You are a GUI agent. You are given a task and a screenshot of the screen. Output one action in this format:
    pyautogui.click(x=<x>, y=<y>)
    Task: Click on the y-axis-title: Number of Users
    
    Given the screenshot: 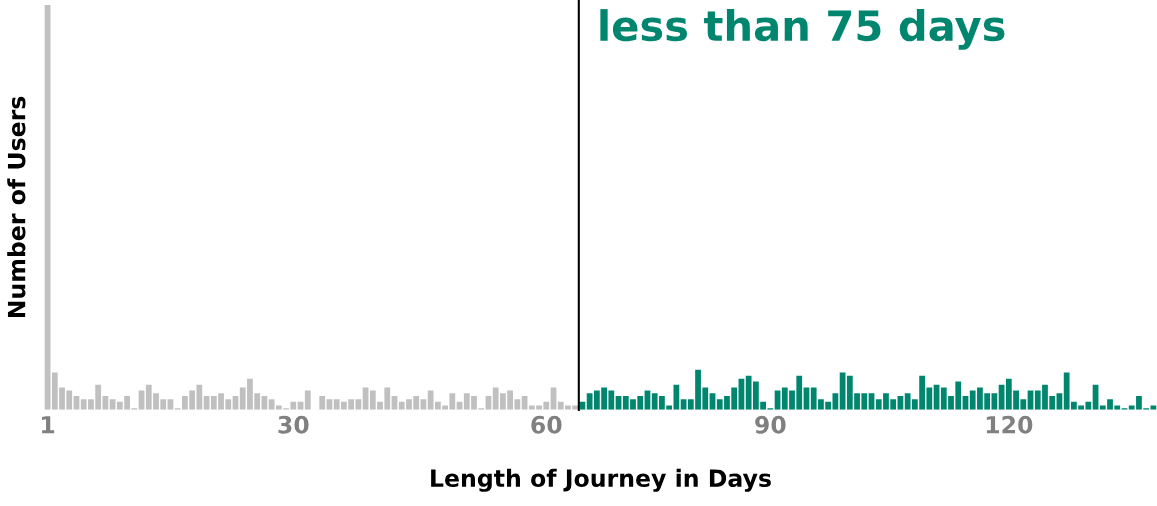 What is the action you would take?
    pyautogui.click(x=16, y=207)
    